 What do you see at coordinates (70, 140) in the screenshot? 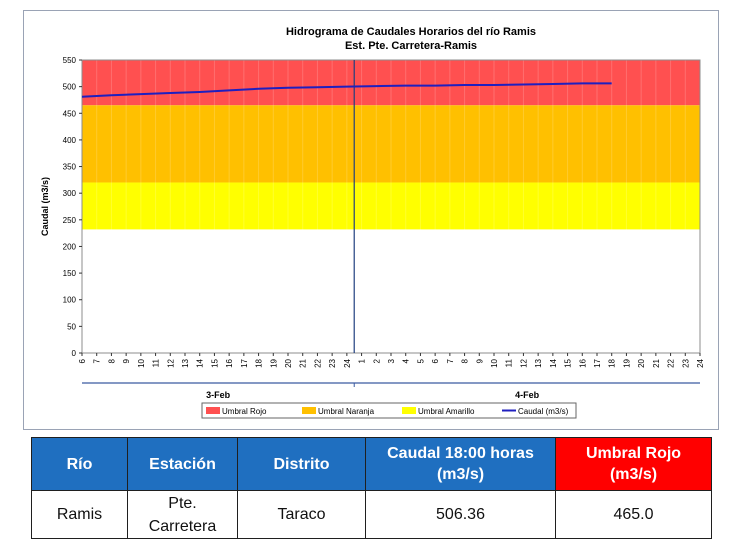
I see `y-tick-label: 400` at bounding box center [70, 140].